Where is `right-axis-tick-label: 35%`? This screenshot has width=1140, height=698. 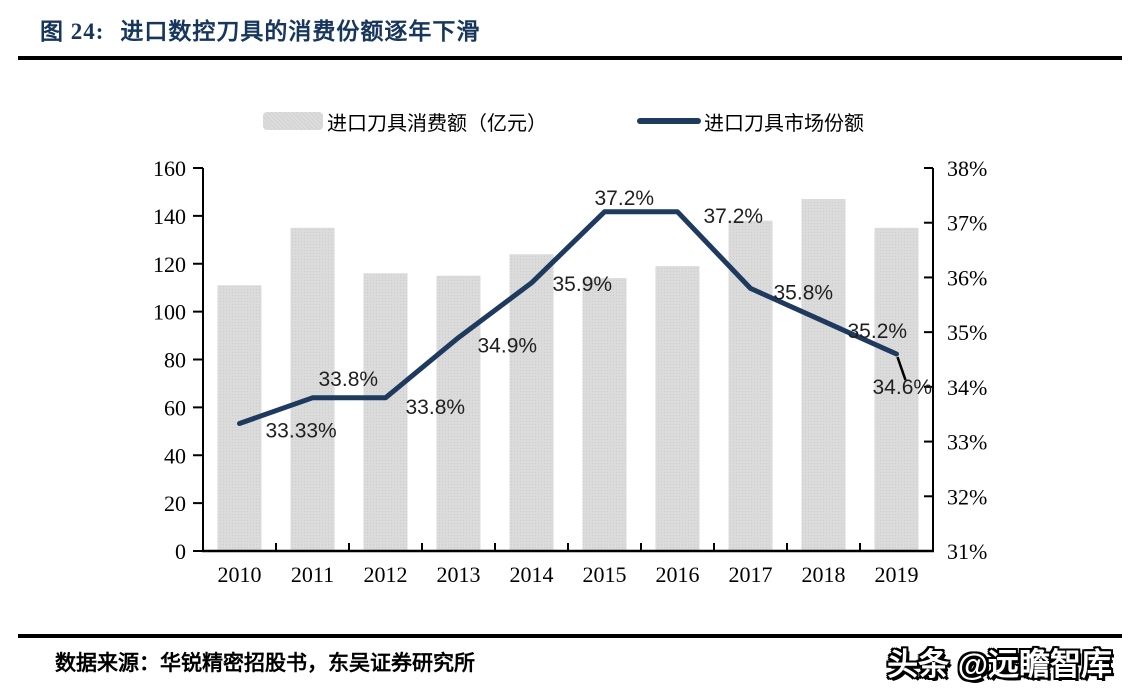 right-axis-tick-label: 35% is located at coordinates (967, 332).